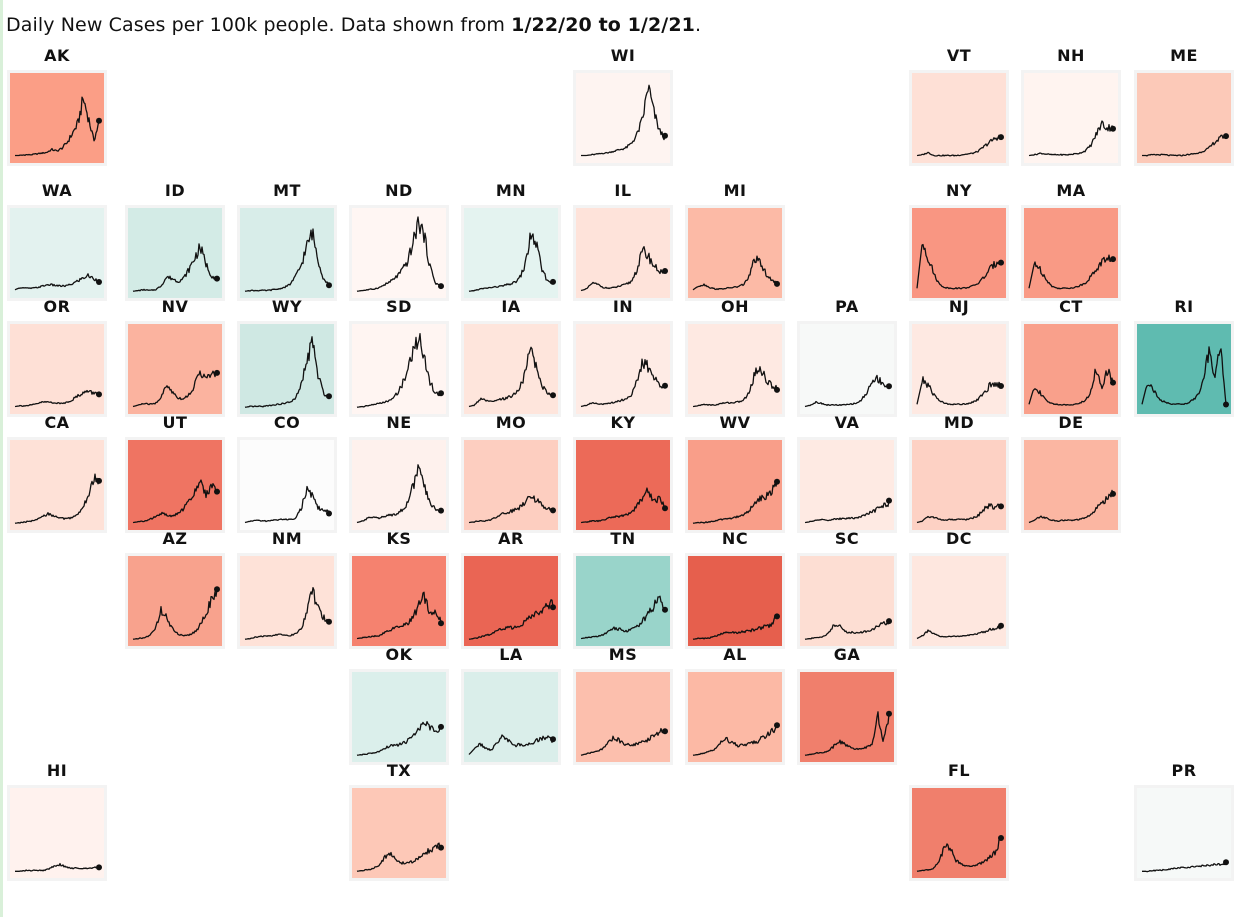 The image size is (1240, 917). I want to click on state-label: KY, so click(623, 422).